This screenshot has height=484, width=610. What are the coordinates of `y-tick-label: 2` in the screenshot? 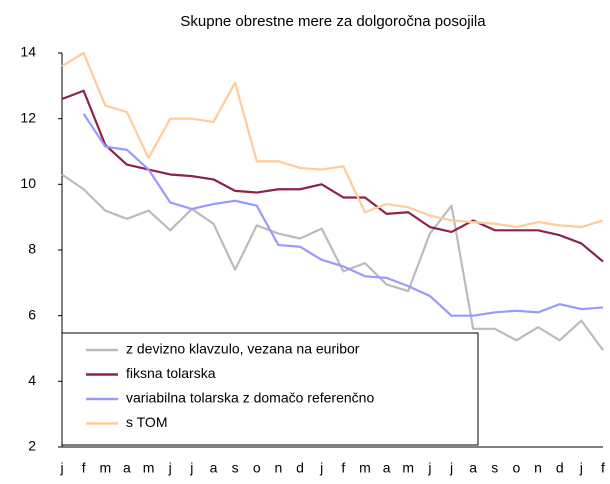 It's located at (32, 446).